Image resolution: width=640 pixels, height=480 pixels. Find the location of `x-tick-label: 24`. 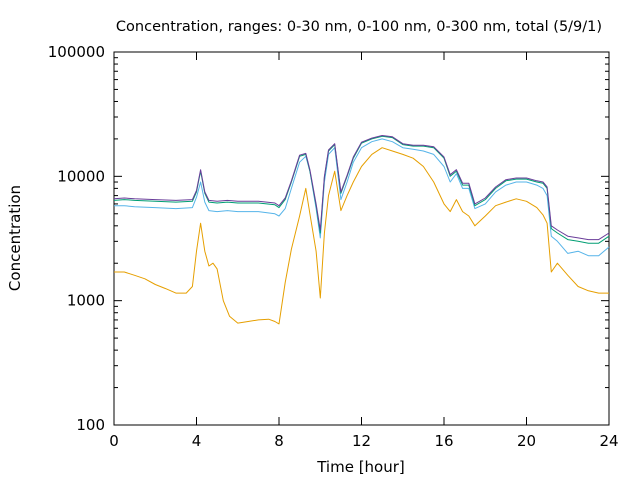

x-tick-label: 24 is located at coordinates (608, 441).